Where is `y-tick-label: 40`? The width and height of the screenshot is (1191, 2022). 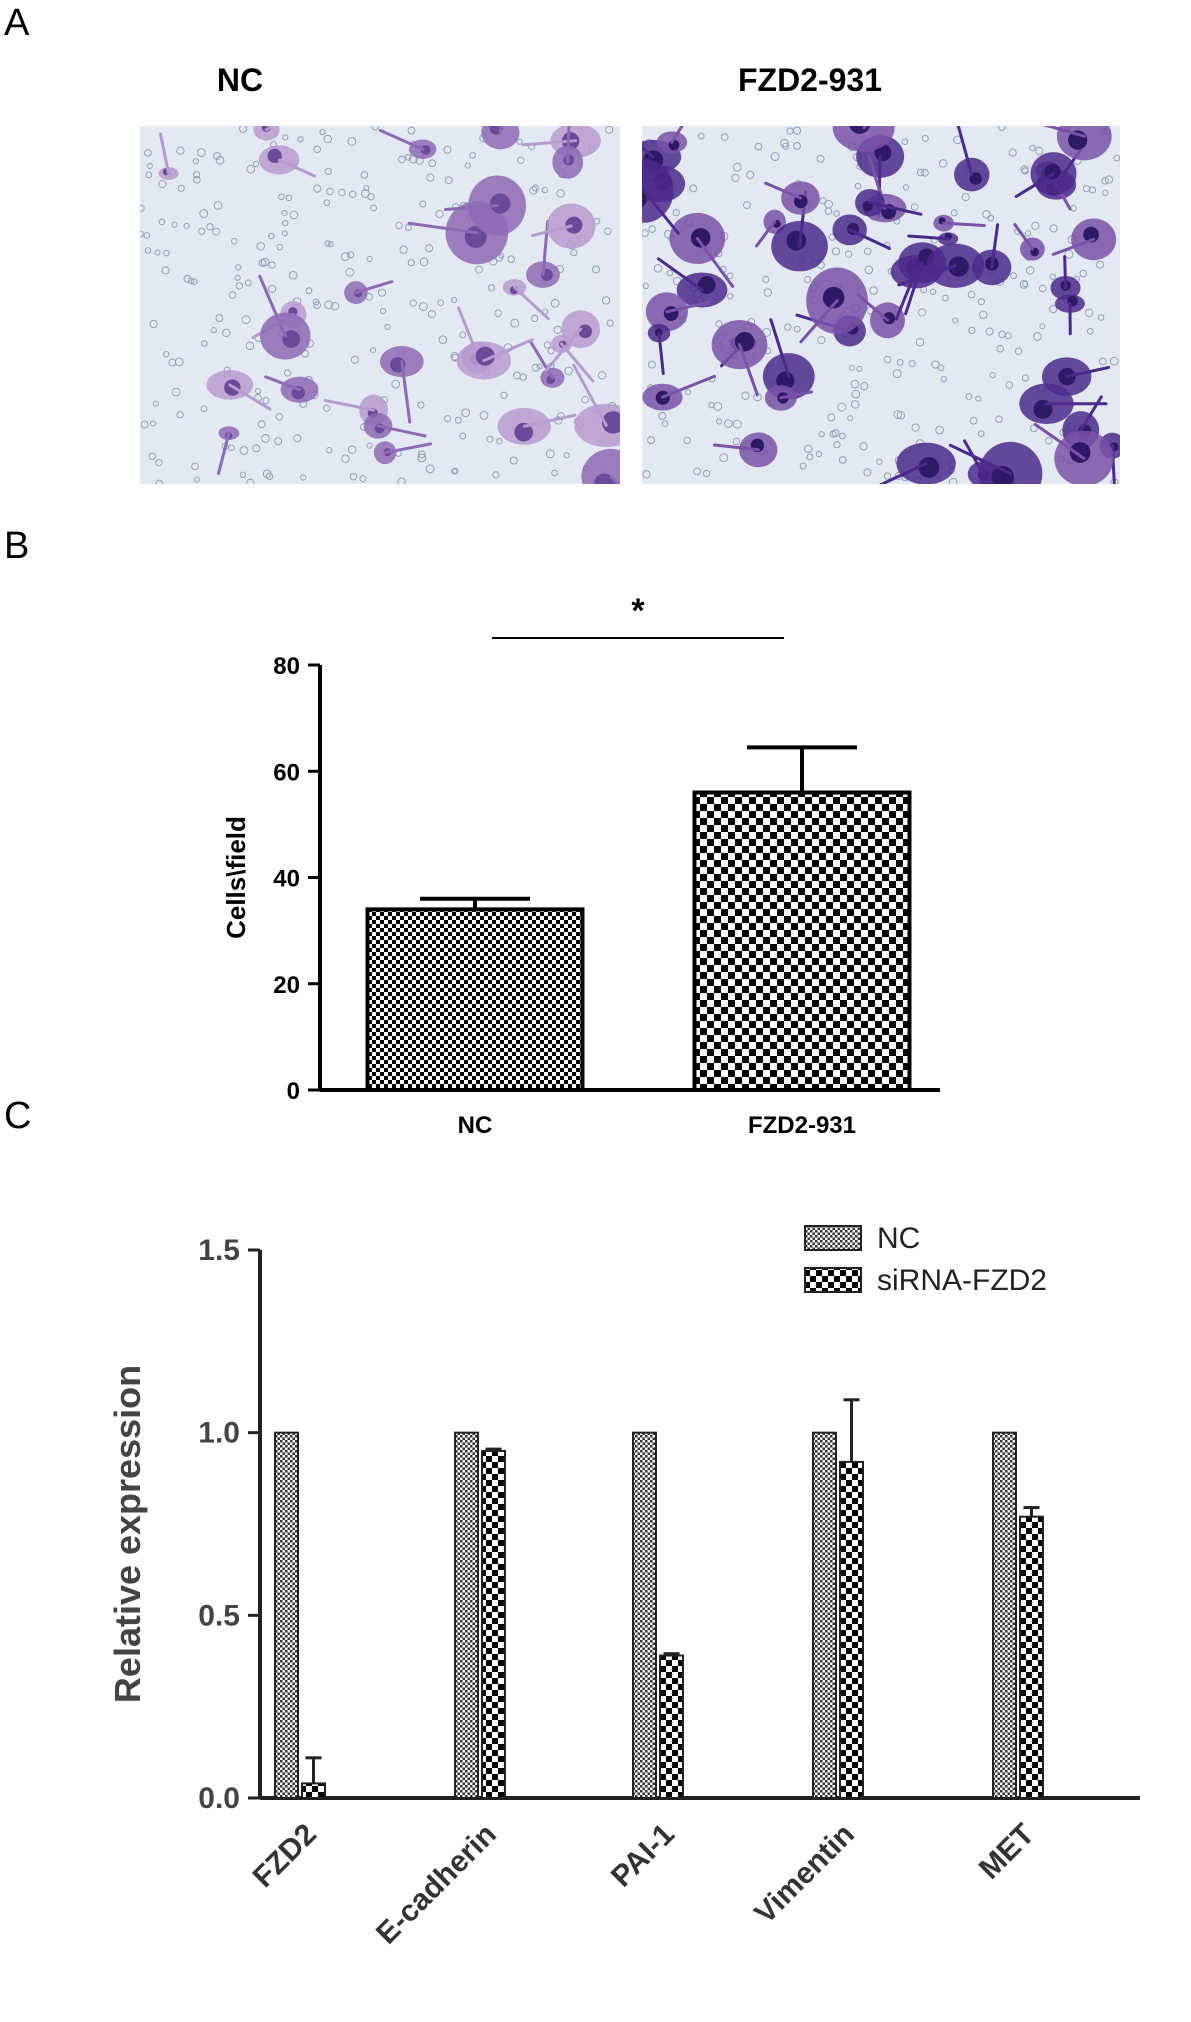 y-tick-label: 40 is located at coordinates (286, 879).